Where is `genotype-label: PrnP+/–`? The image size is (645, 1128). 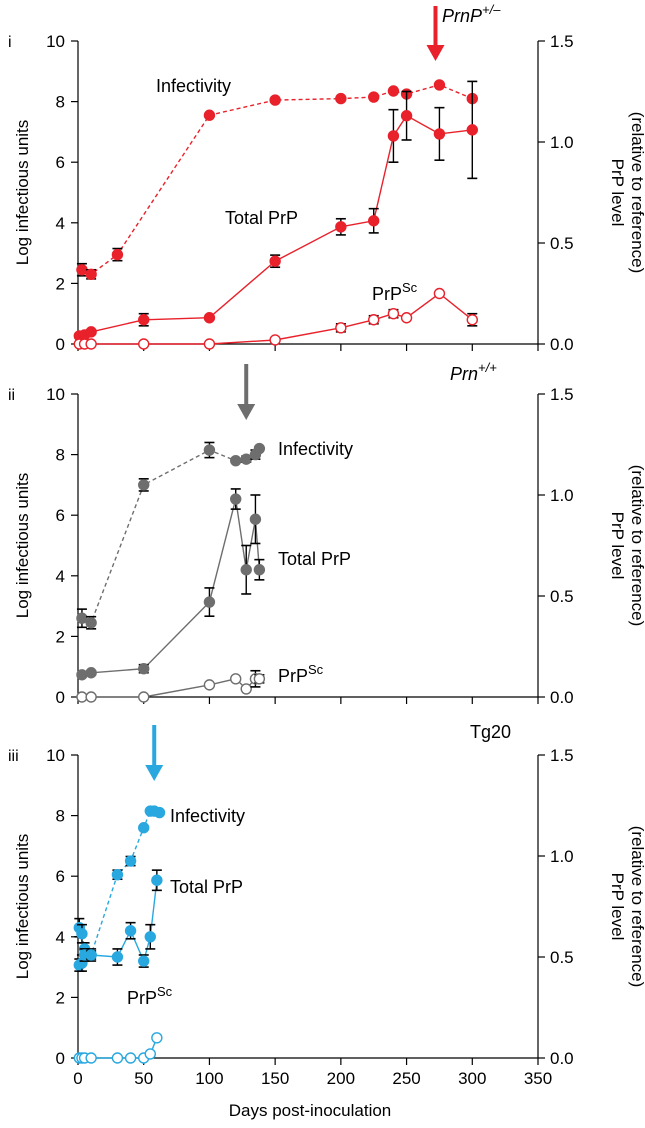 genotype-label: PrnP+/– is located at coordinates (471, 14).